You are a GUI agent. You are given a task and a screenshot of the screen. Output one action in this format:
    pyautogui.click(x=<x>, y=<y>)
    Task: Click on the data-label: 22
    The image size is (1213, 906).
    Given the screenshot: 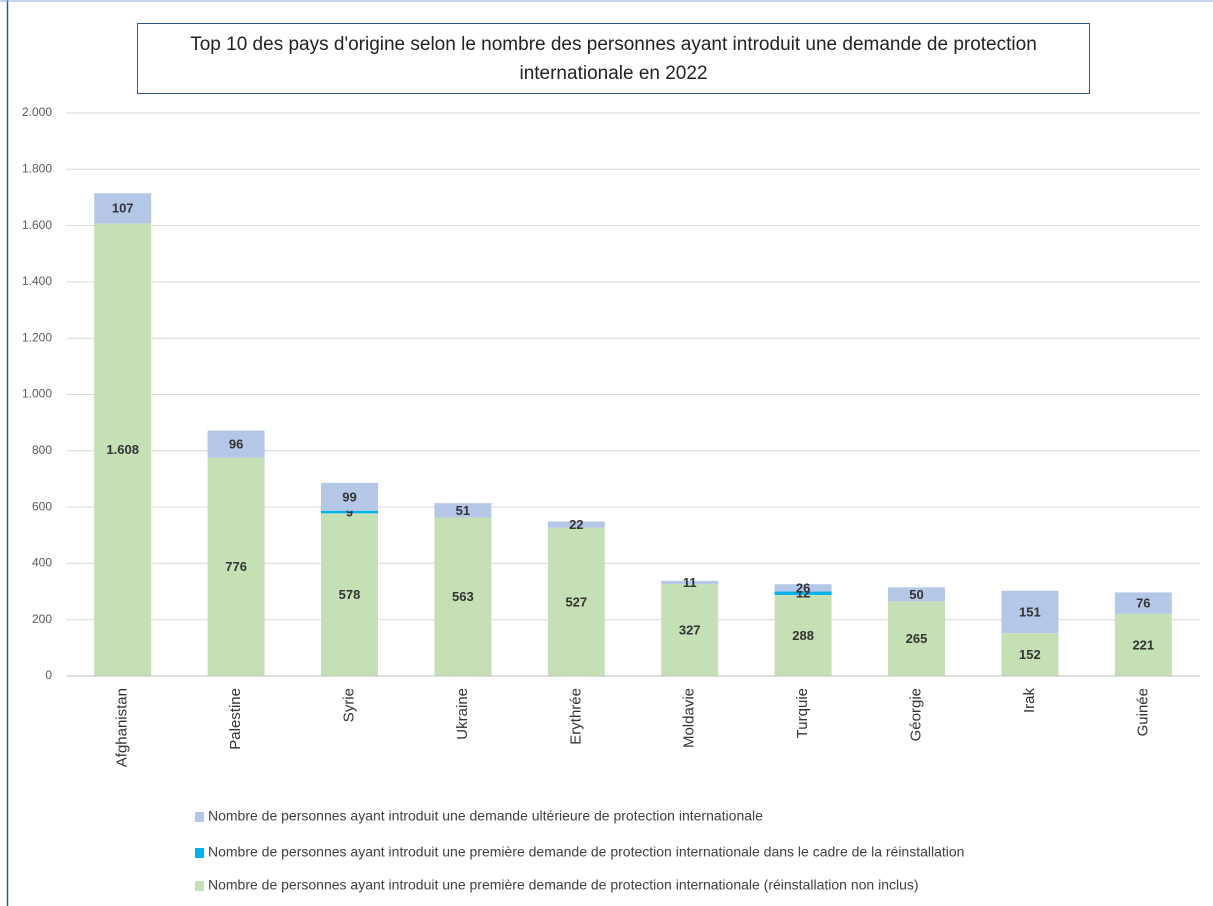 What is the action you would take?
    pyautogui.click(x=576, y=524)
    